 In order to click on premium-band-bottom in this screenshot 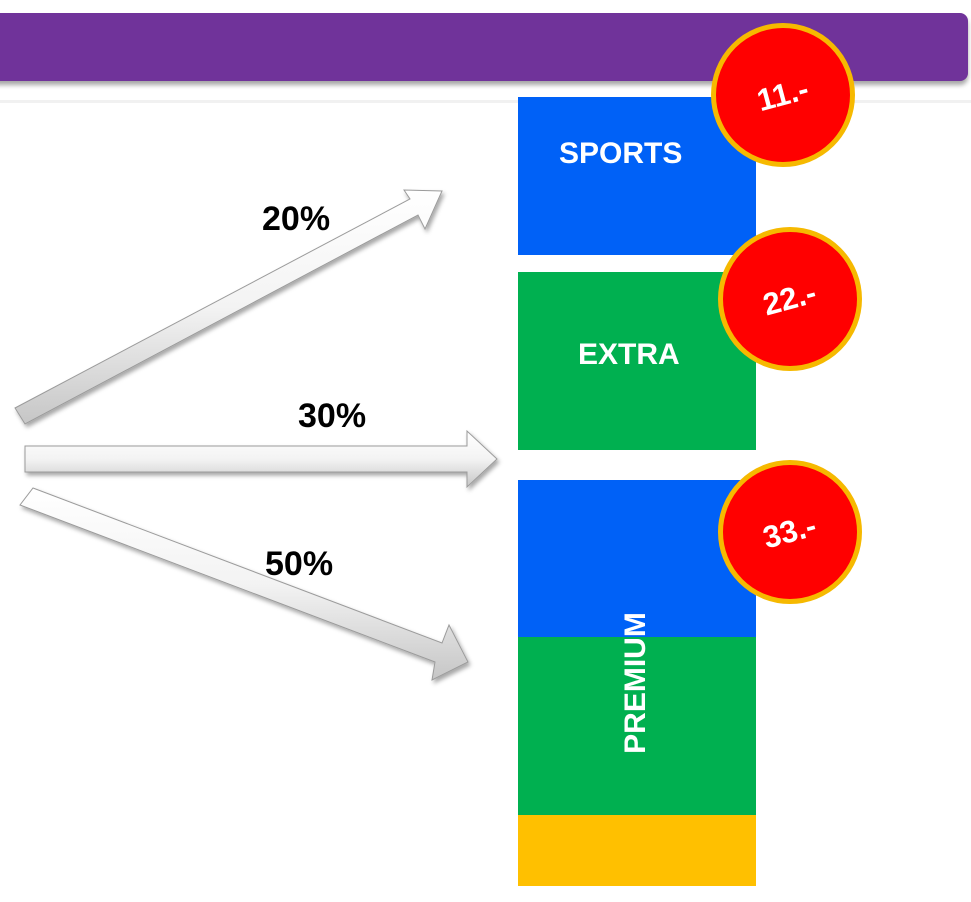, I will do `click(637, 850)`.